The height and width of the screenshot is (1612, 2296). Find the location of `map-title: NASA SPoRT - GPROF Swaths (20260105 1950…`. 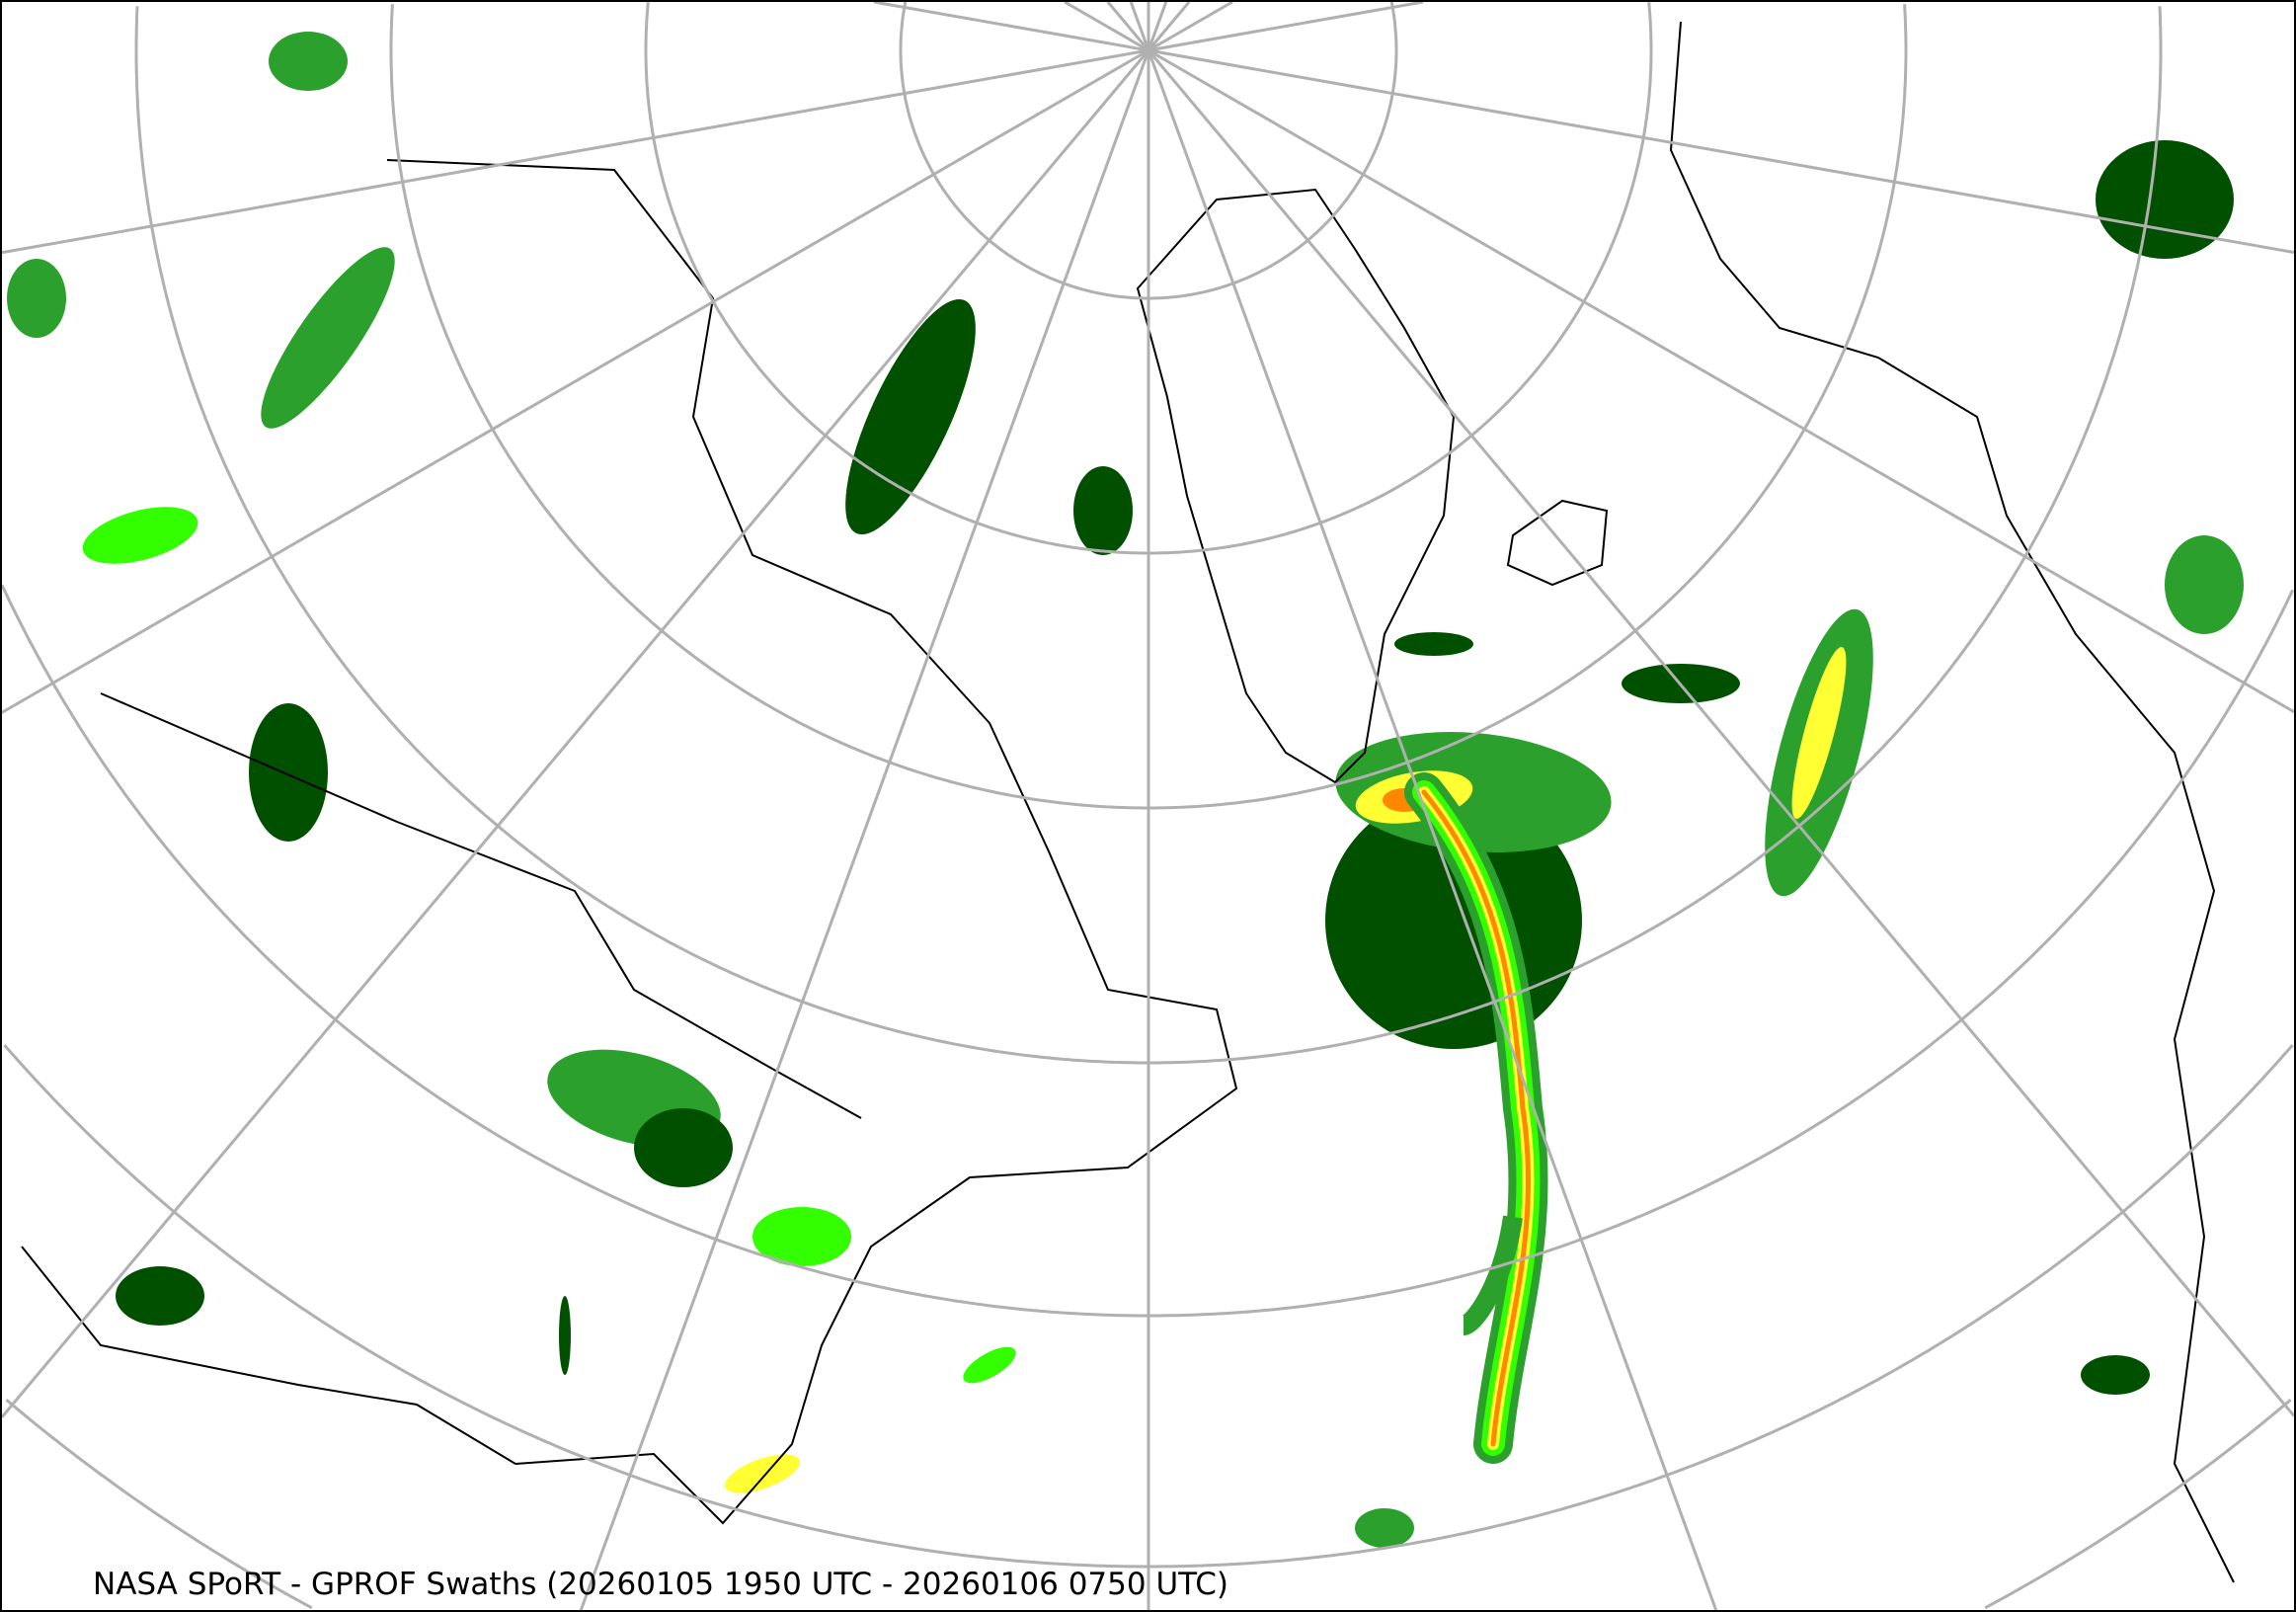

map-title: NASA SPoRT - GPROF Swaths (20260105 1950… is located at coordinates (661, 1585).